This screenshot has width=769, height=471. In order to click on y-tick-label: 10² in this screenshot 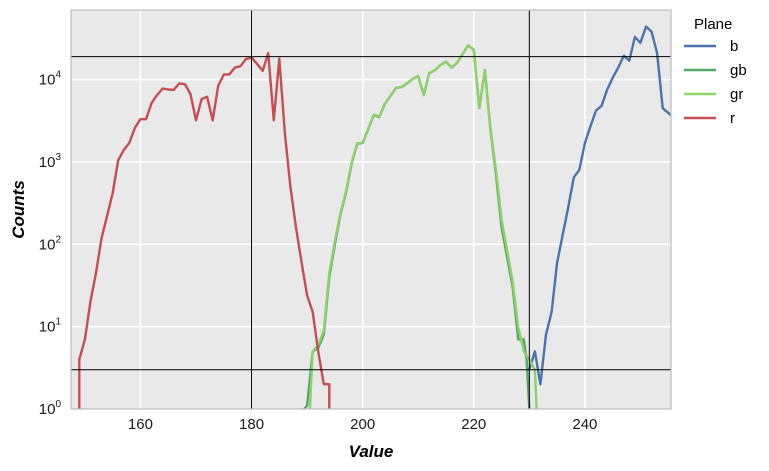, I will do `click(50, 243)`.